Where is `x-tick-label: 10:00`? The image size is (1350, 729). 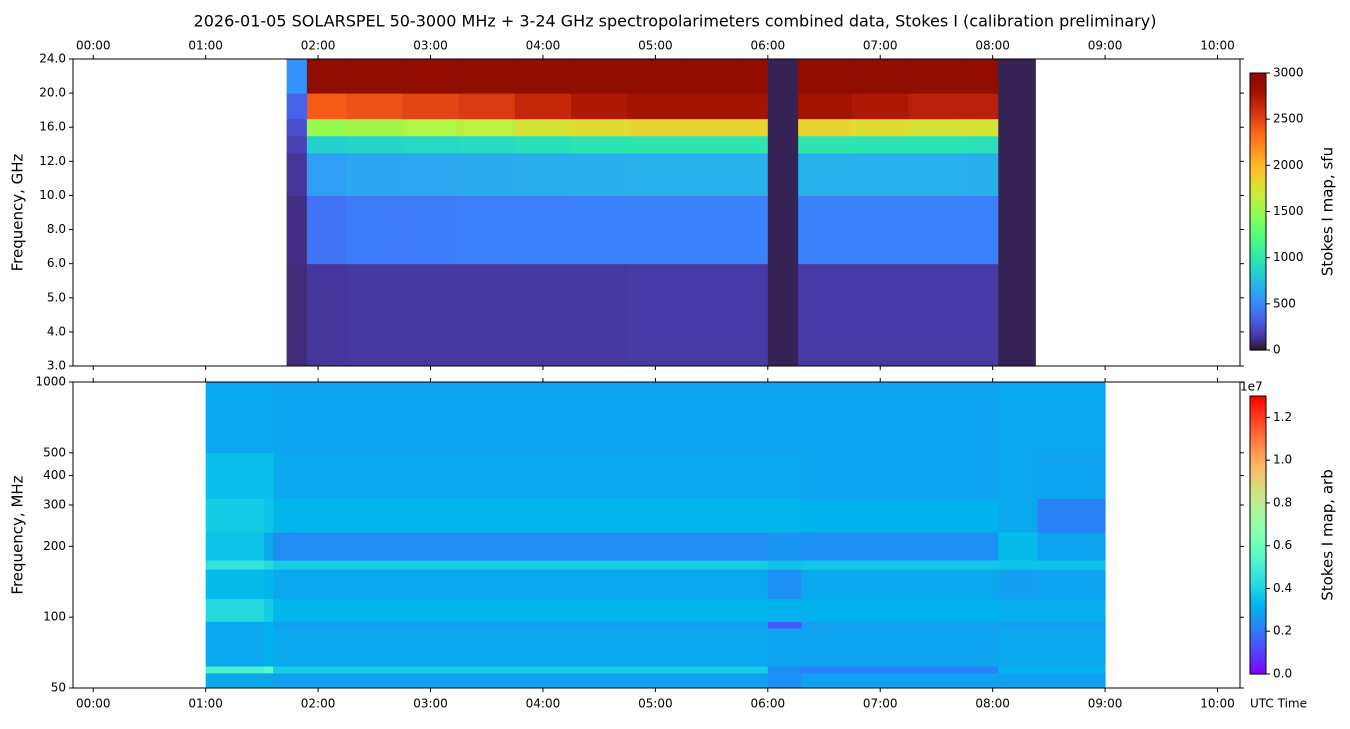
x-tick-label: 10:00 is located at coordinates (1217, 704).